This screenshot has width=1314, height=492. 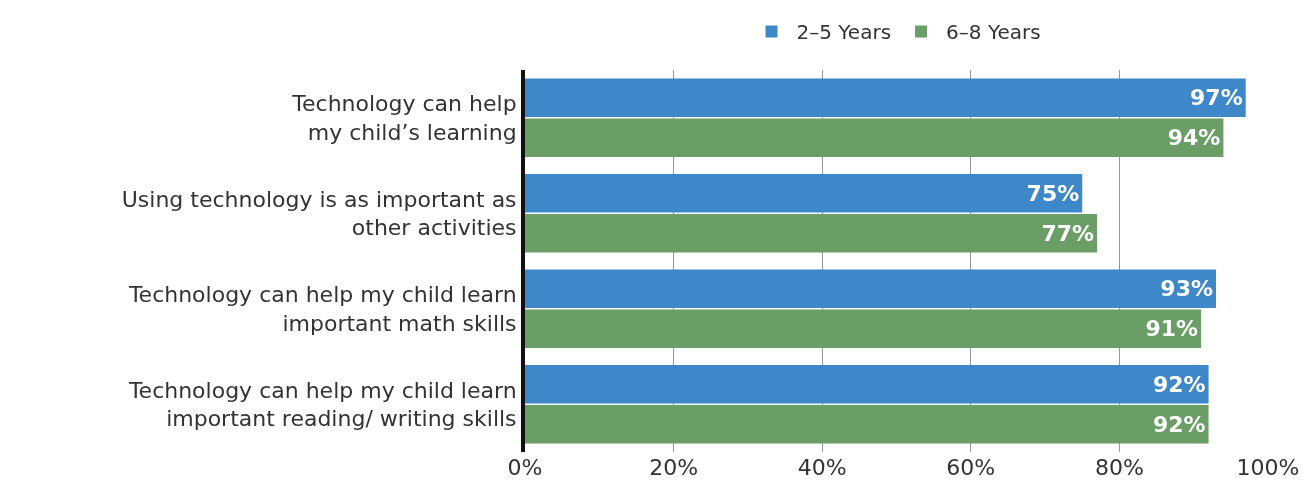 I want to click on data-label: 94%, so click(x=1194, y=138).